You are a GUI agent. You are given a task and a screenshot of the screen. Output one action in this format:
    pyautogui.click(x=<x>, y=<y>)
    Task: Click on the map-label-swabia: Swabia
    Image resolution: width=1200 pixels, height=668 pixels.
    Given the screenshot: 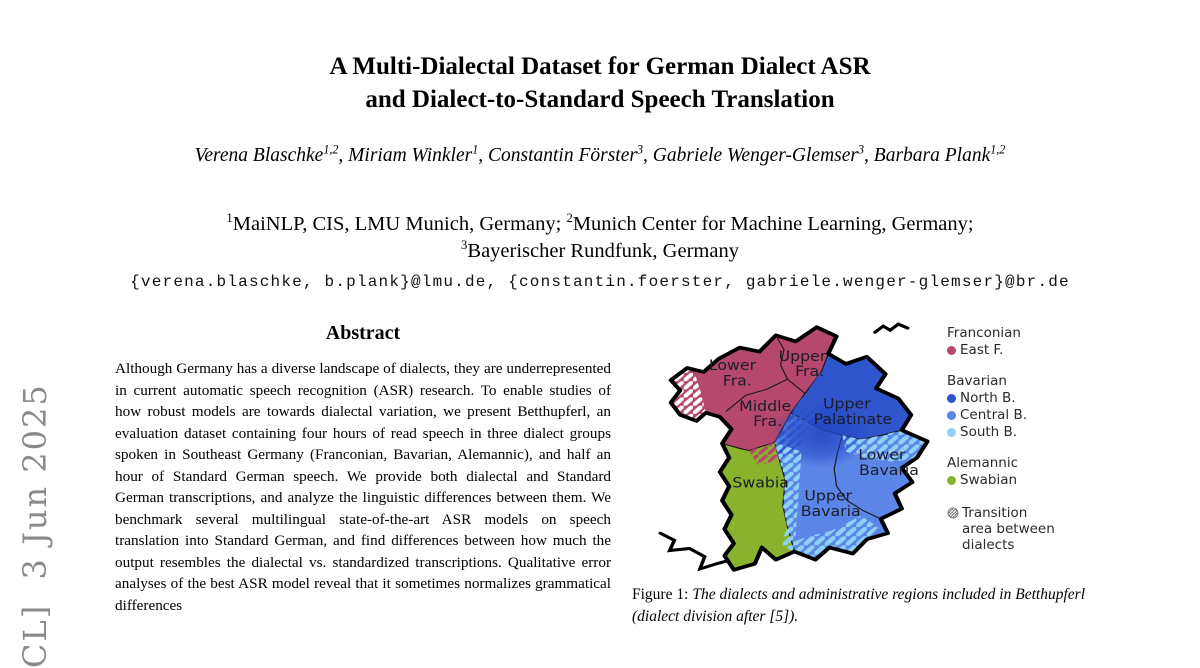 What is the action you would take?
    pyautogui.click(x=760, y=483)
    